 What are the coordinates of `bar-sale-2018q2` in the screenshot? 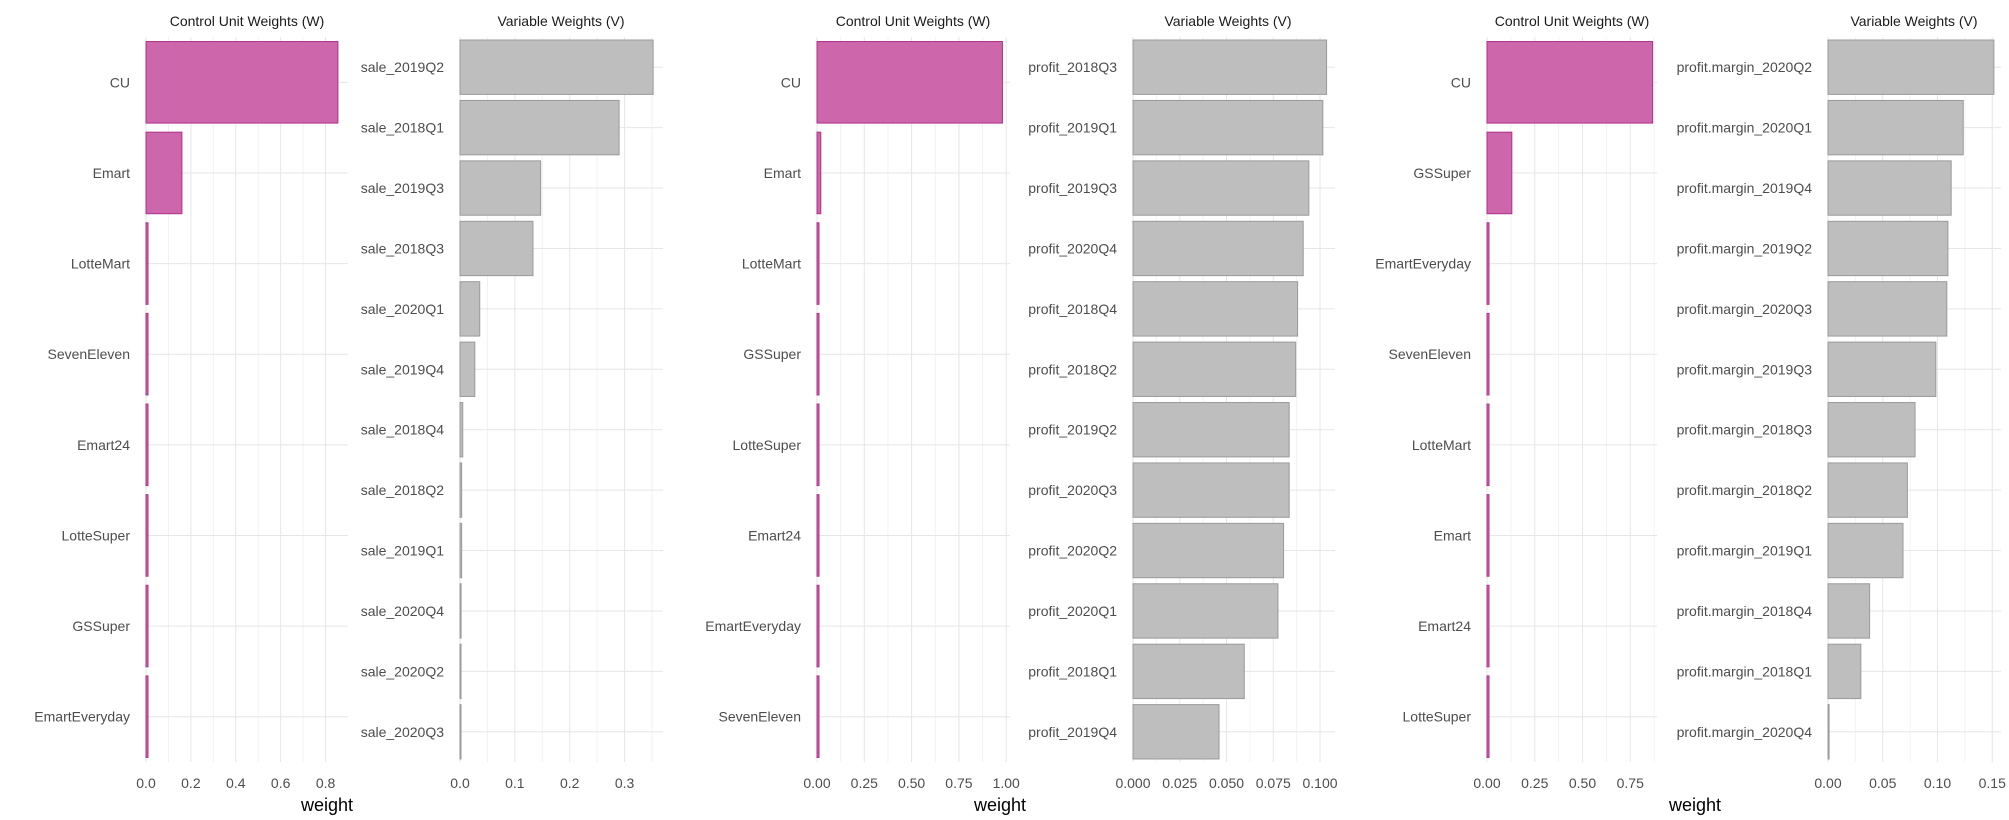 It's located at (461, 490).